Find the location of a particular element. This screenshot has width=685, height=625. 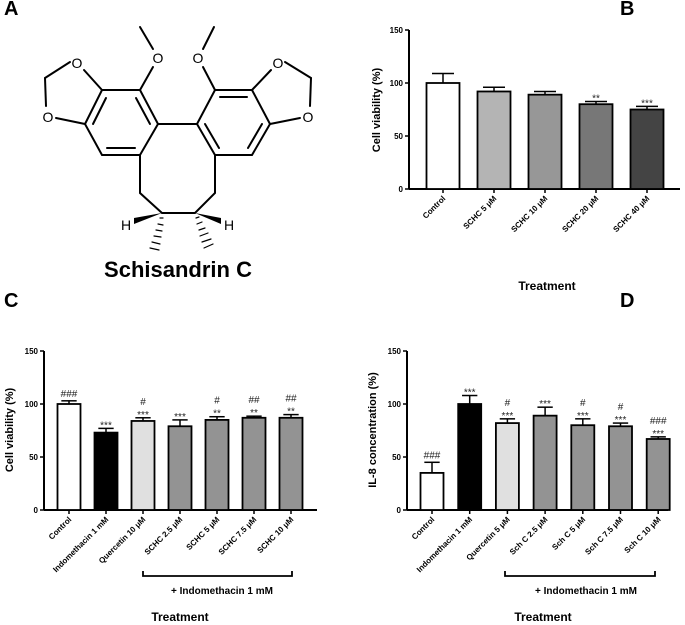

panel-label-b: B is located at coordinates (627, 10).